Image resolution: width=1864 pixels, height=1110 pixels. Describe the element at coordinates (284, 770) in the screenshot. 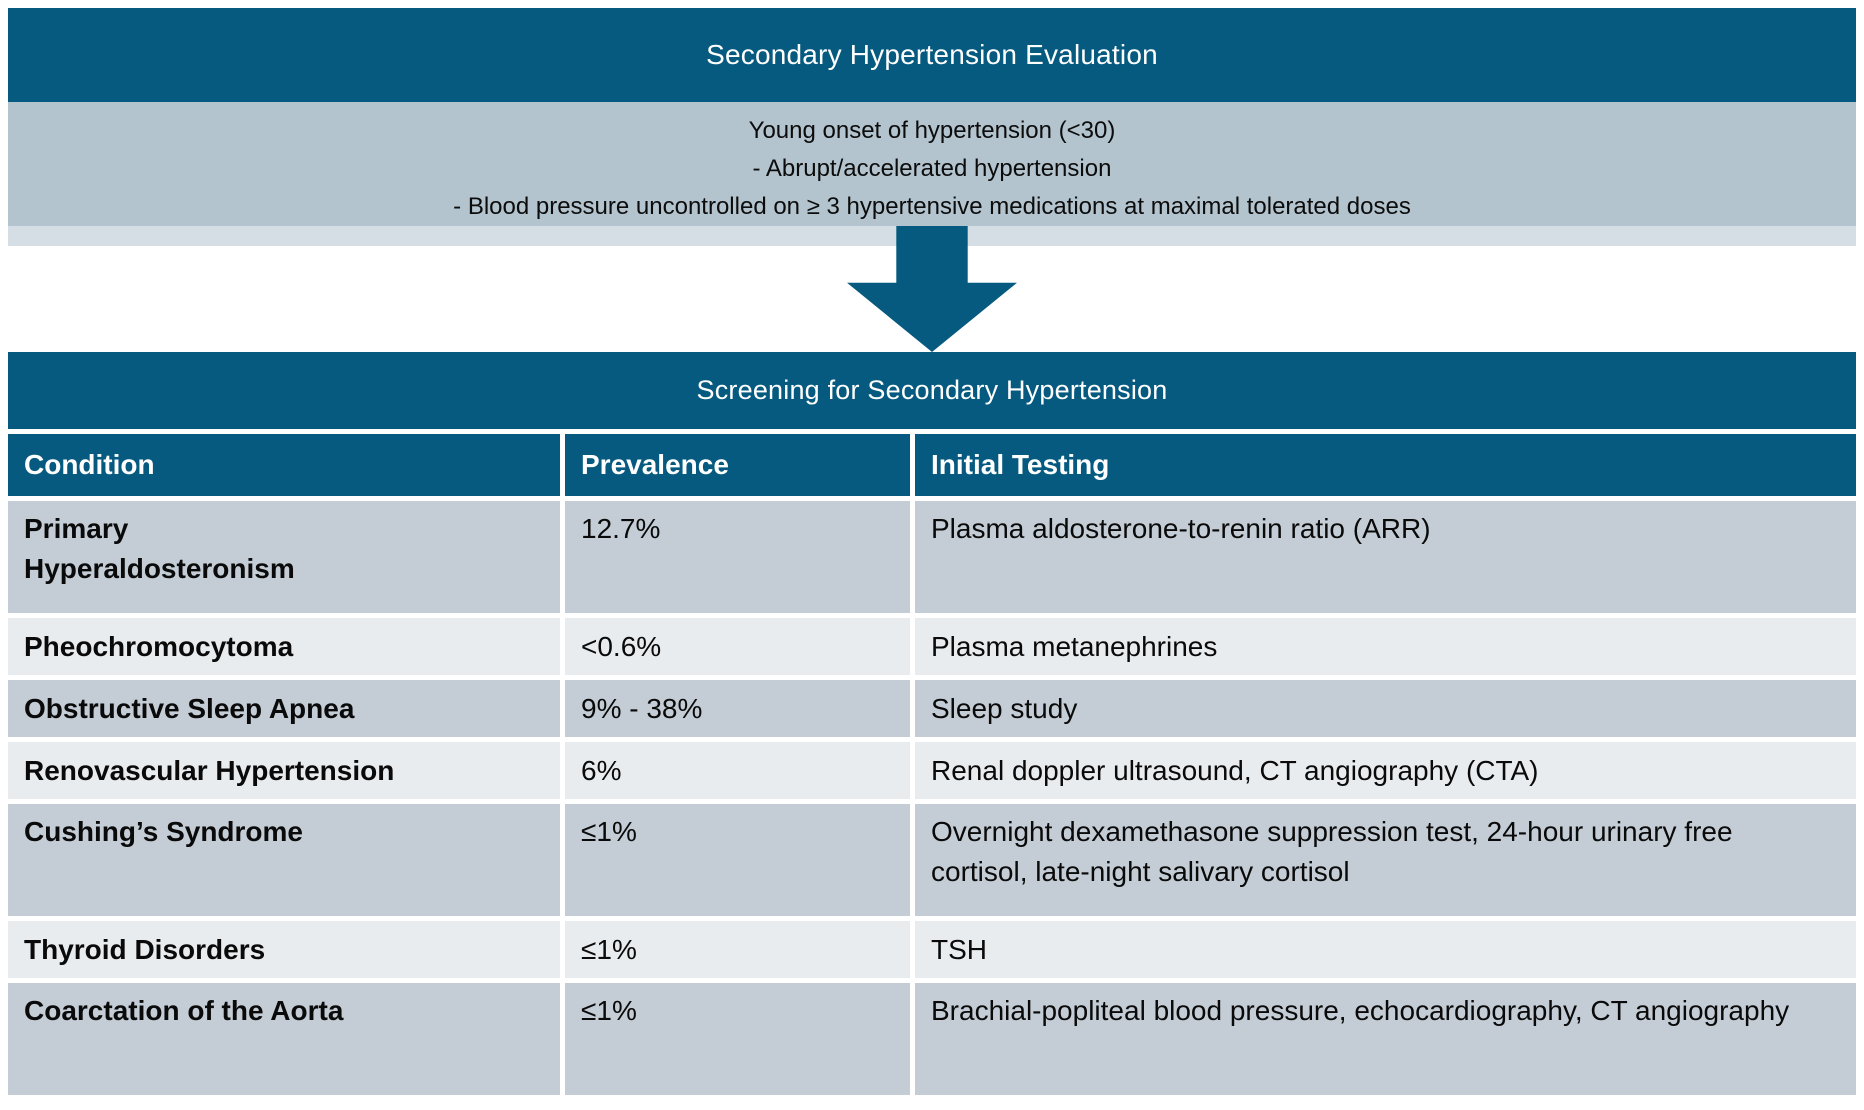

I see `condition-cell: Renovascular Hypertension` at that location.